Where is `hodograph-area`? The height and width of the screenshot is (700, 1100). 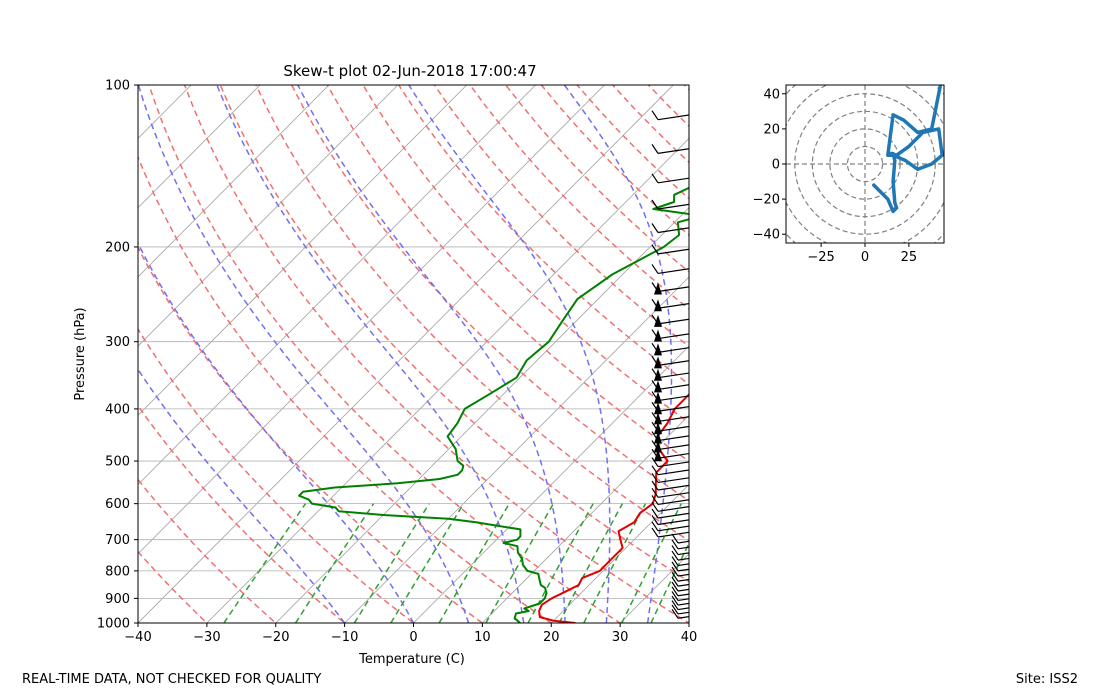 hodograph-area is located at coordinates (865, 164).